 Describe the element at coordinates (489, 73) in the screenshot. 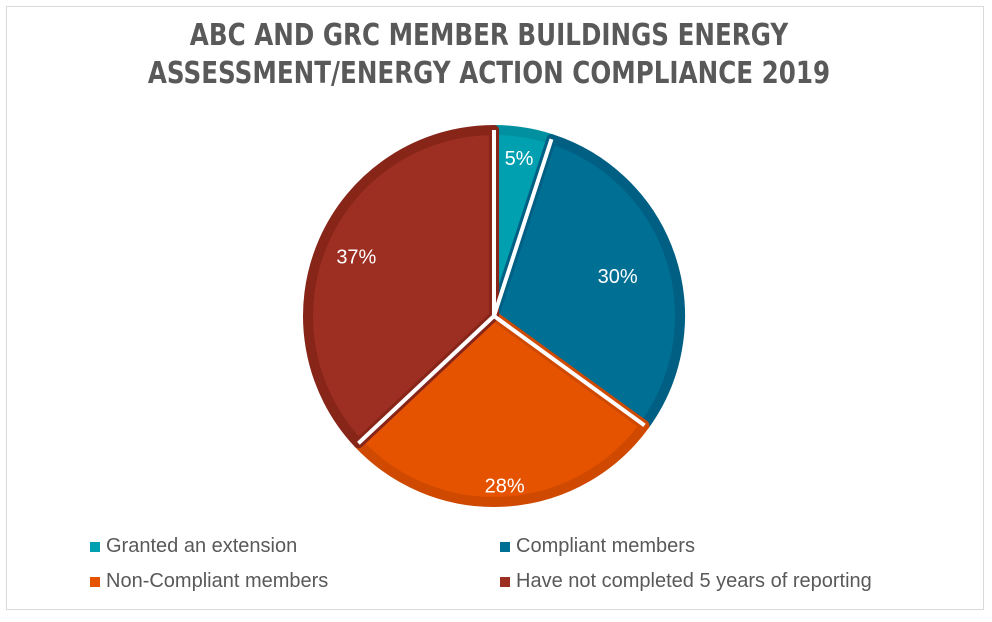

I see `chart-title-line-2: ASSESSMENT/ENERGY ACTION COMPLIANCE 2019` at that location.